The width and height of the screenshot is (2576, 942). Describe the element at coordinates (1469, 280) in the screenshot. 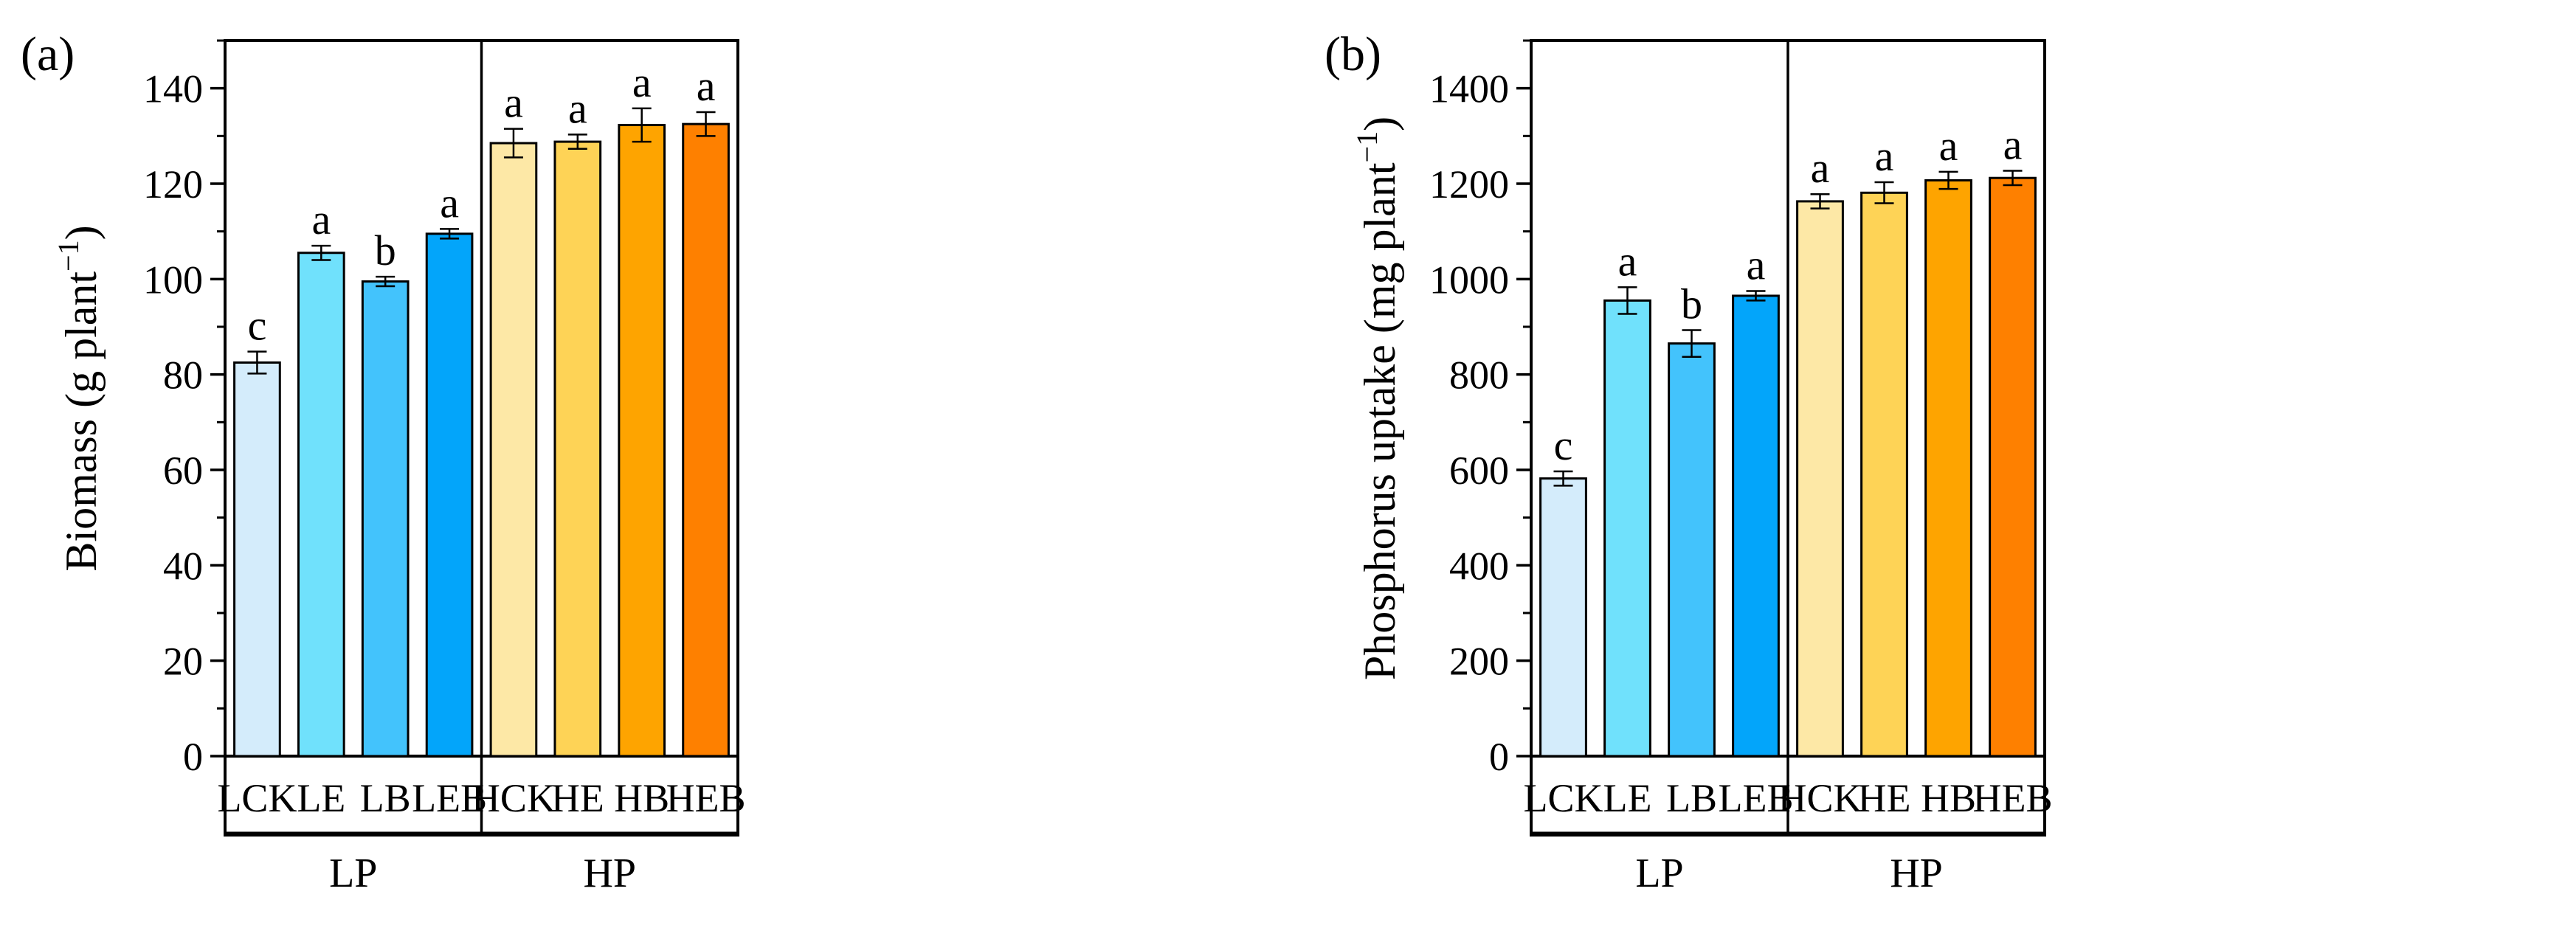

I see `y-tick-label: 1000` at that location.